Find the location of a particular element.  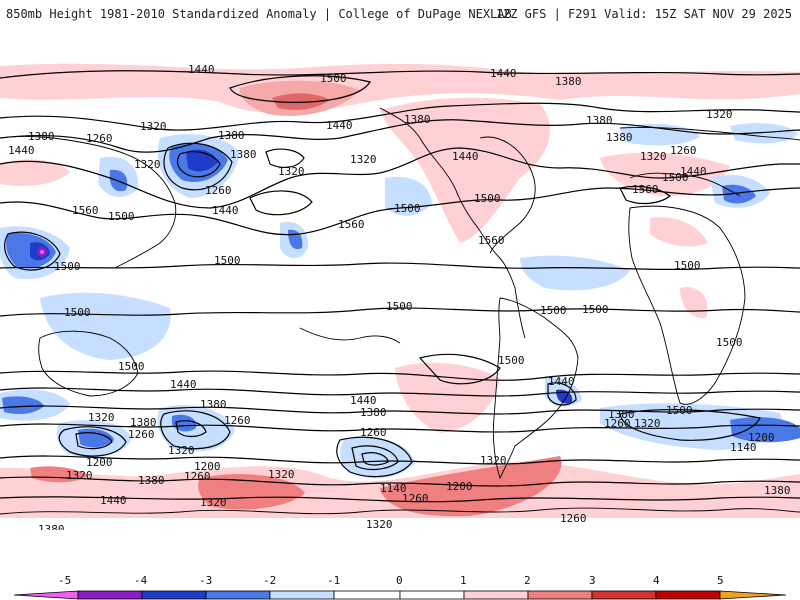

contour-1500-tropic-south is located at coordinates (400, 312).